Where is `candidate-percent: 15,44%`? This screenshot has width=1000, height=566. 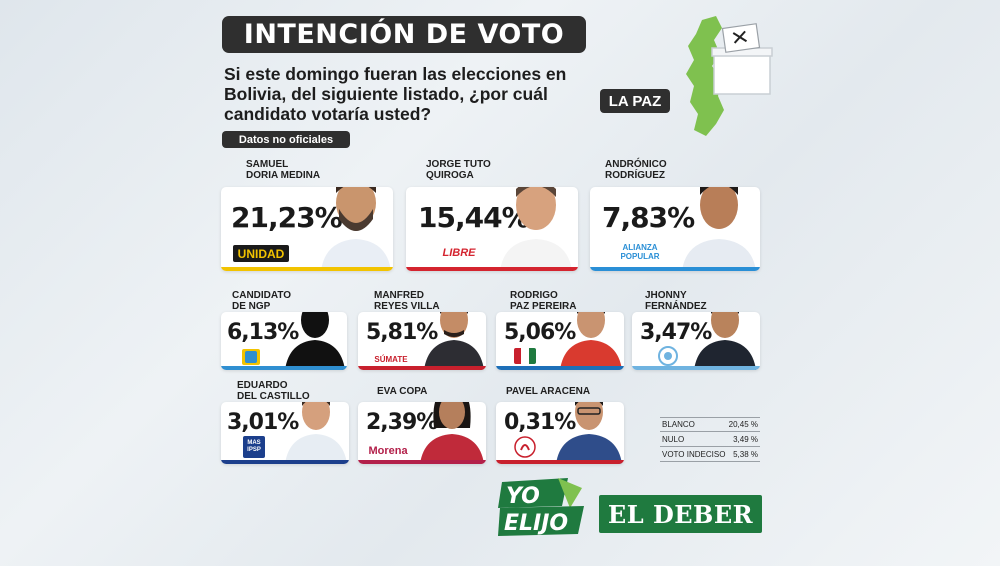
candidate-percent: 15,44% is located at coordinates (474, 217).